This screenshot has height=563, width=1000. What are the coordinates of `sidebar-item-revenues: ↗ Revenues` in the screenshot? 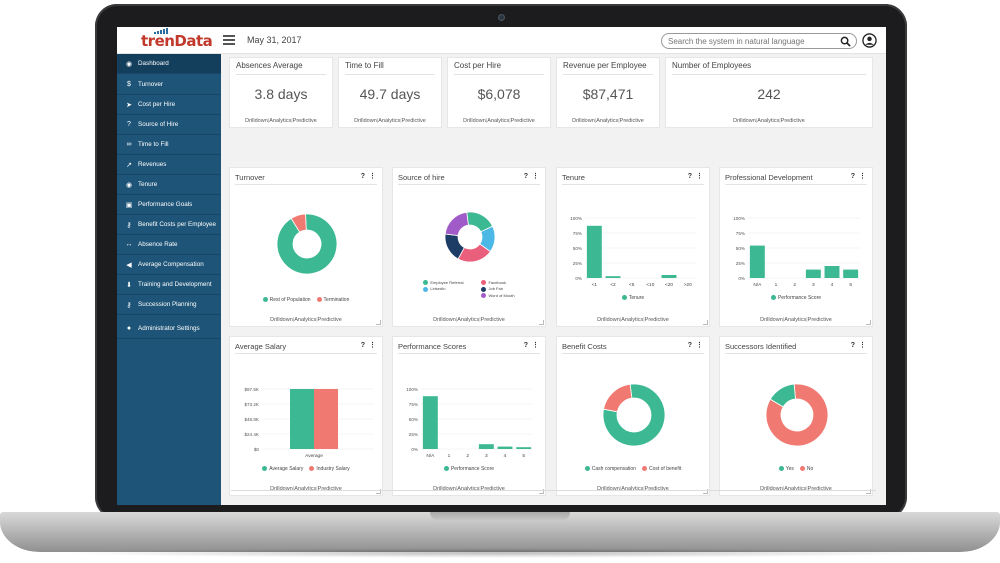 It's located at (169, 165).